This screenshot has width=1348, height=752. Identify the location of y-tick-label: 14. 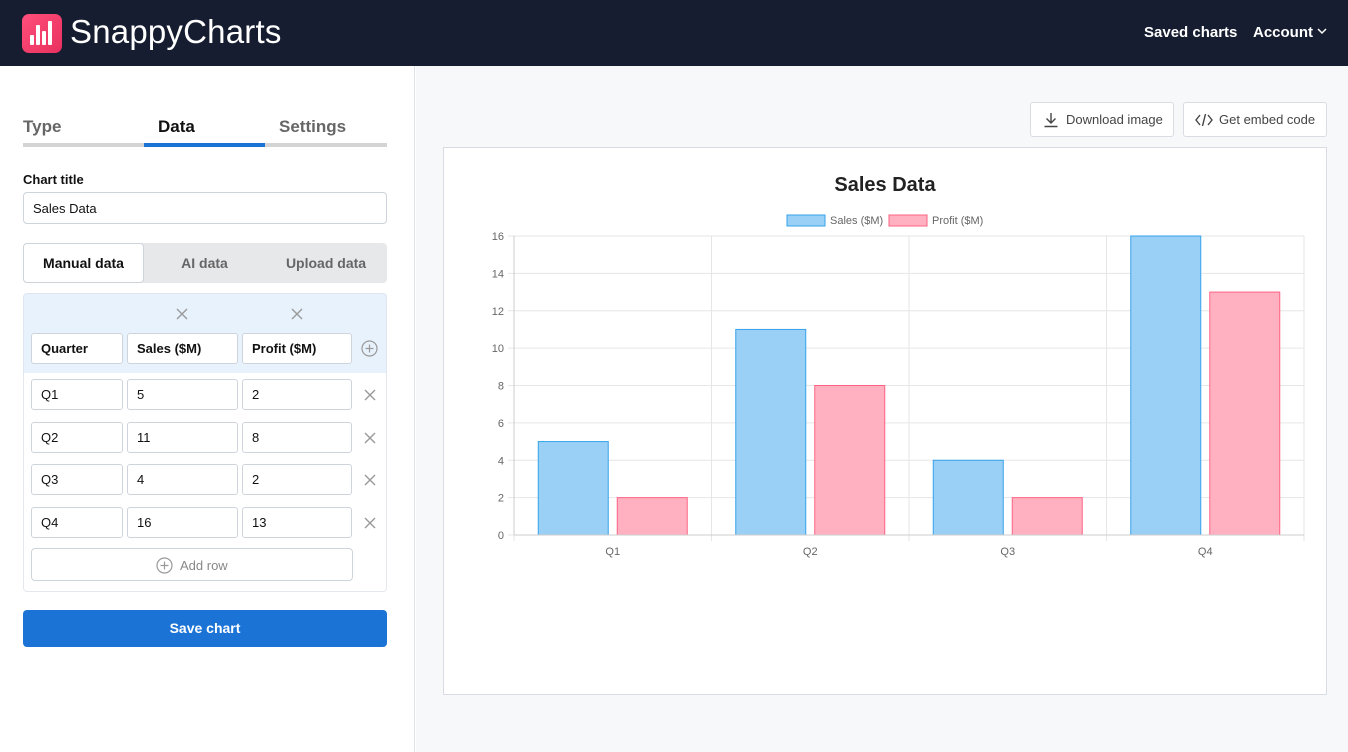
(498, 274).